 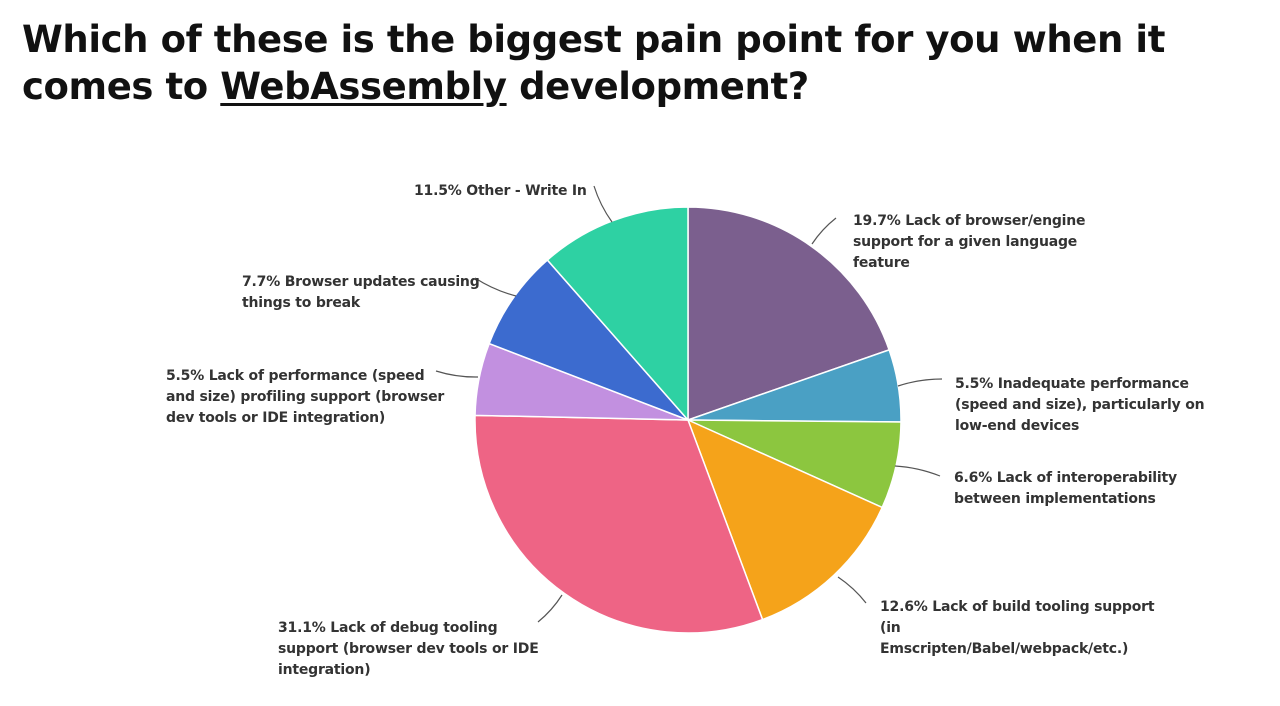 What do you see at coordinates (1065, 478) in the screenshot?
I see `slice-label-2-line-0: 6.6% Lack of interoperability` at bounding box center [1065, 478].